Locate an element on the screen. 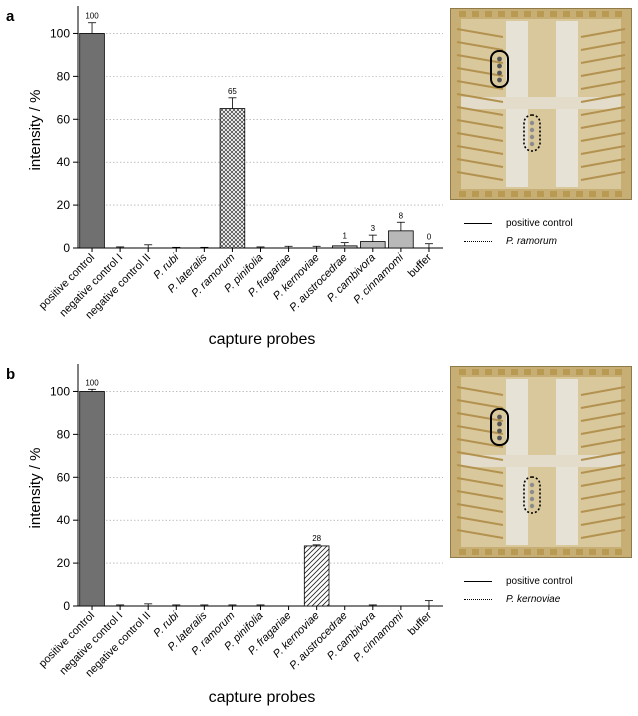 Image resolution: width=638 pixels, height=716 pixels. legend-label: P. kernoviae is located at coordinates (533, 599).